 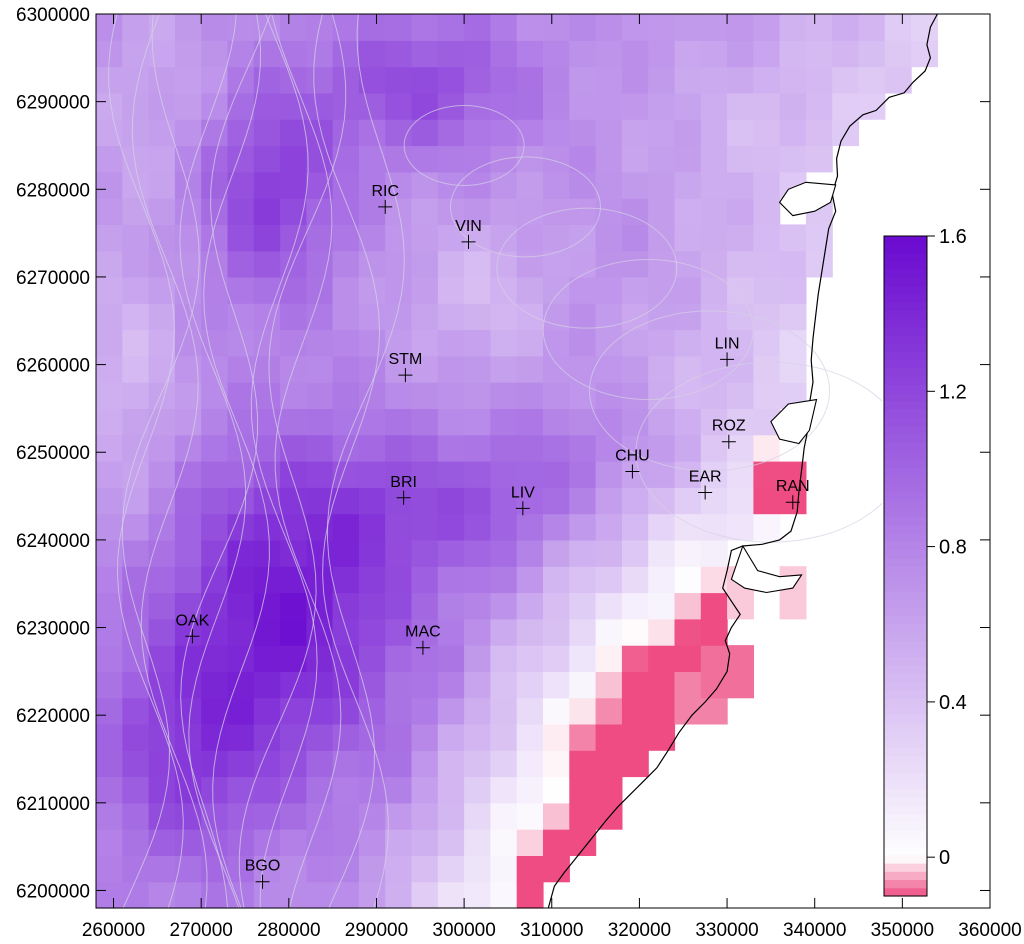 What do you see at coordinates (989, 930) in the screenshot?
I see `x-tick-label: 360000` at bounding box center [989, 930].